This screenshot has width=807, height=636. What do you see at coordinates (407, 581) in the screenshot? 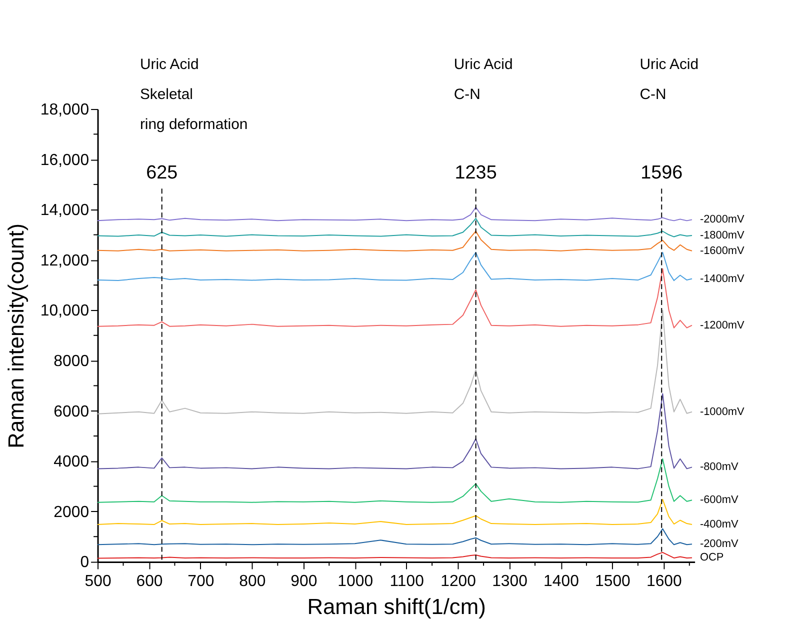
I see `x-tick-label: 1100` at bounding box center [407, 581].